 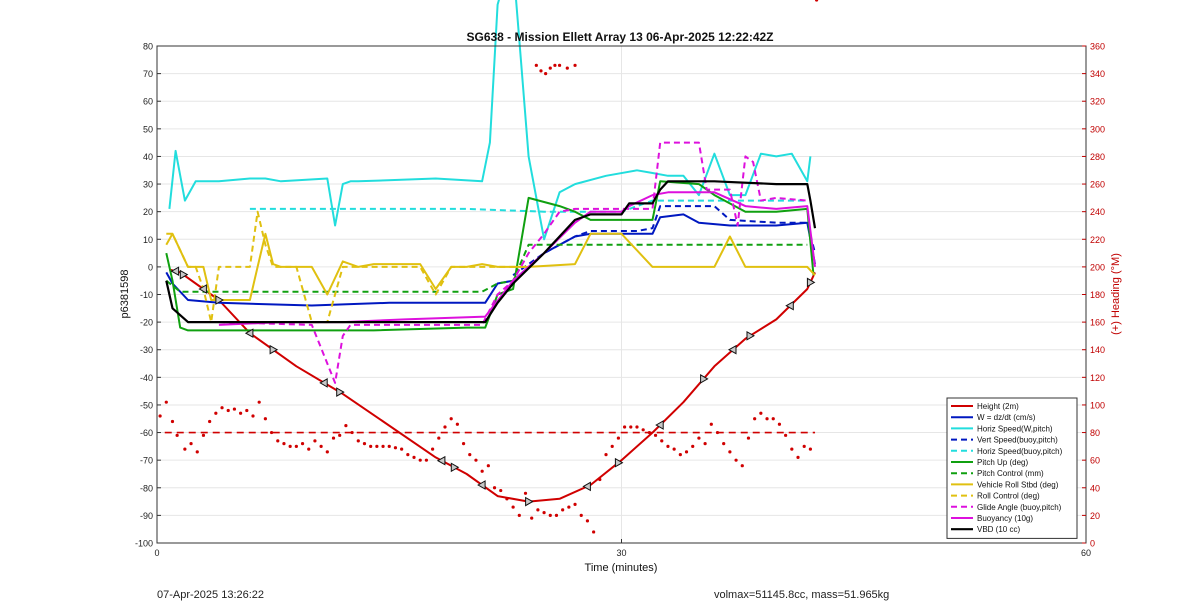 I want to click on y-tick-label: 10, so click(x=148, y=240).